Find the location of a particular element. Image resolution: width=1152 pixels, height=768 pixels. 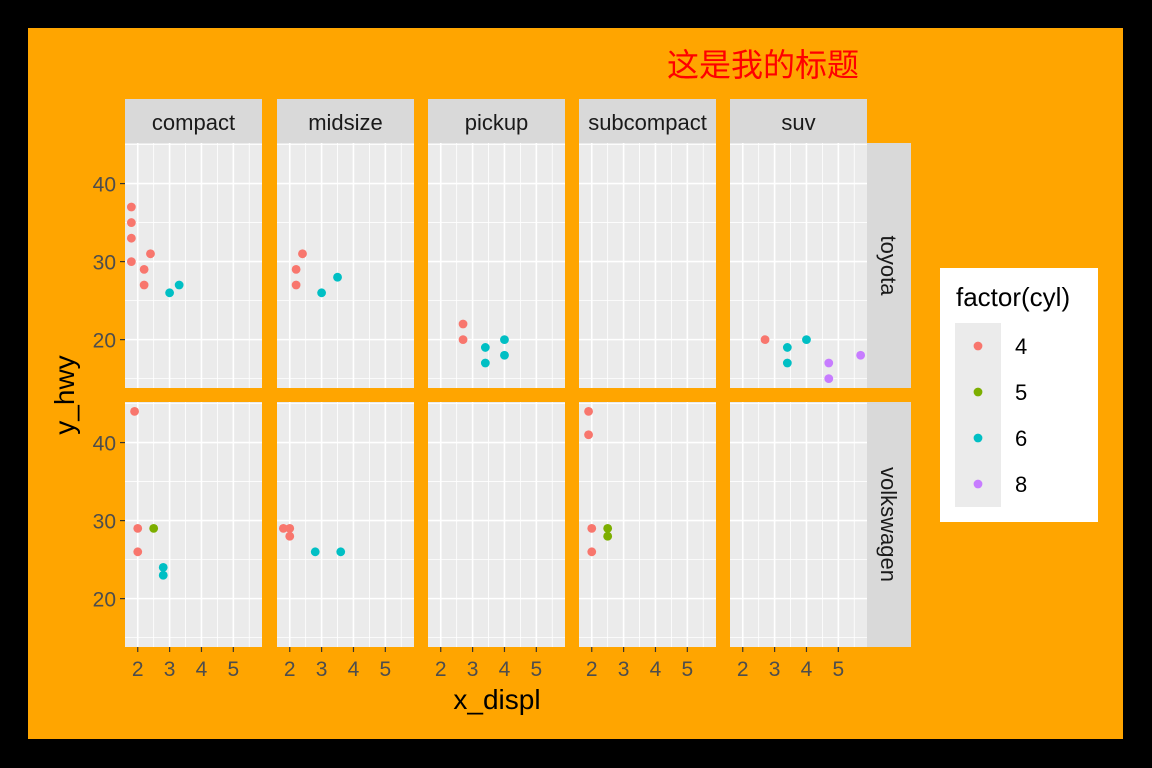

y-axis-label: y_hwy is located at coordinates (64, 394).